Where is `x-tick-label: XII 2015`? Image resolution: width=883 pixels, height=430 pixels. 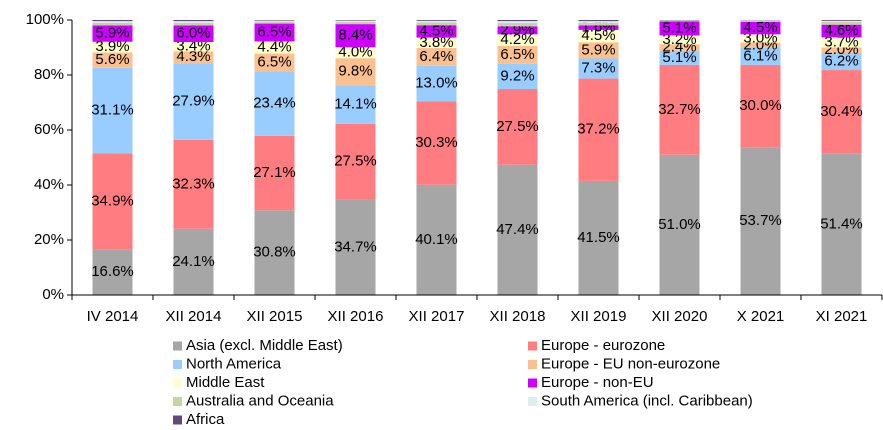
x-tick-label: XII 2015 is located at coordinates (275, 316).